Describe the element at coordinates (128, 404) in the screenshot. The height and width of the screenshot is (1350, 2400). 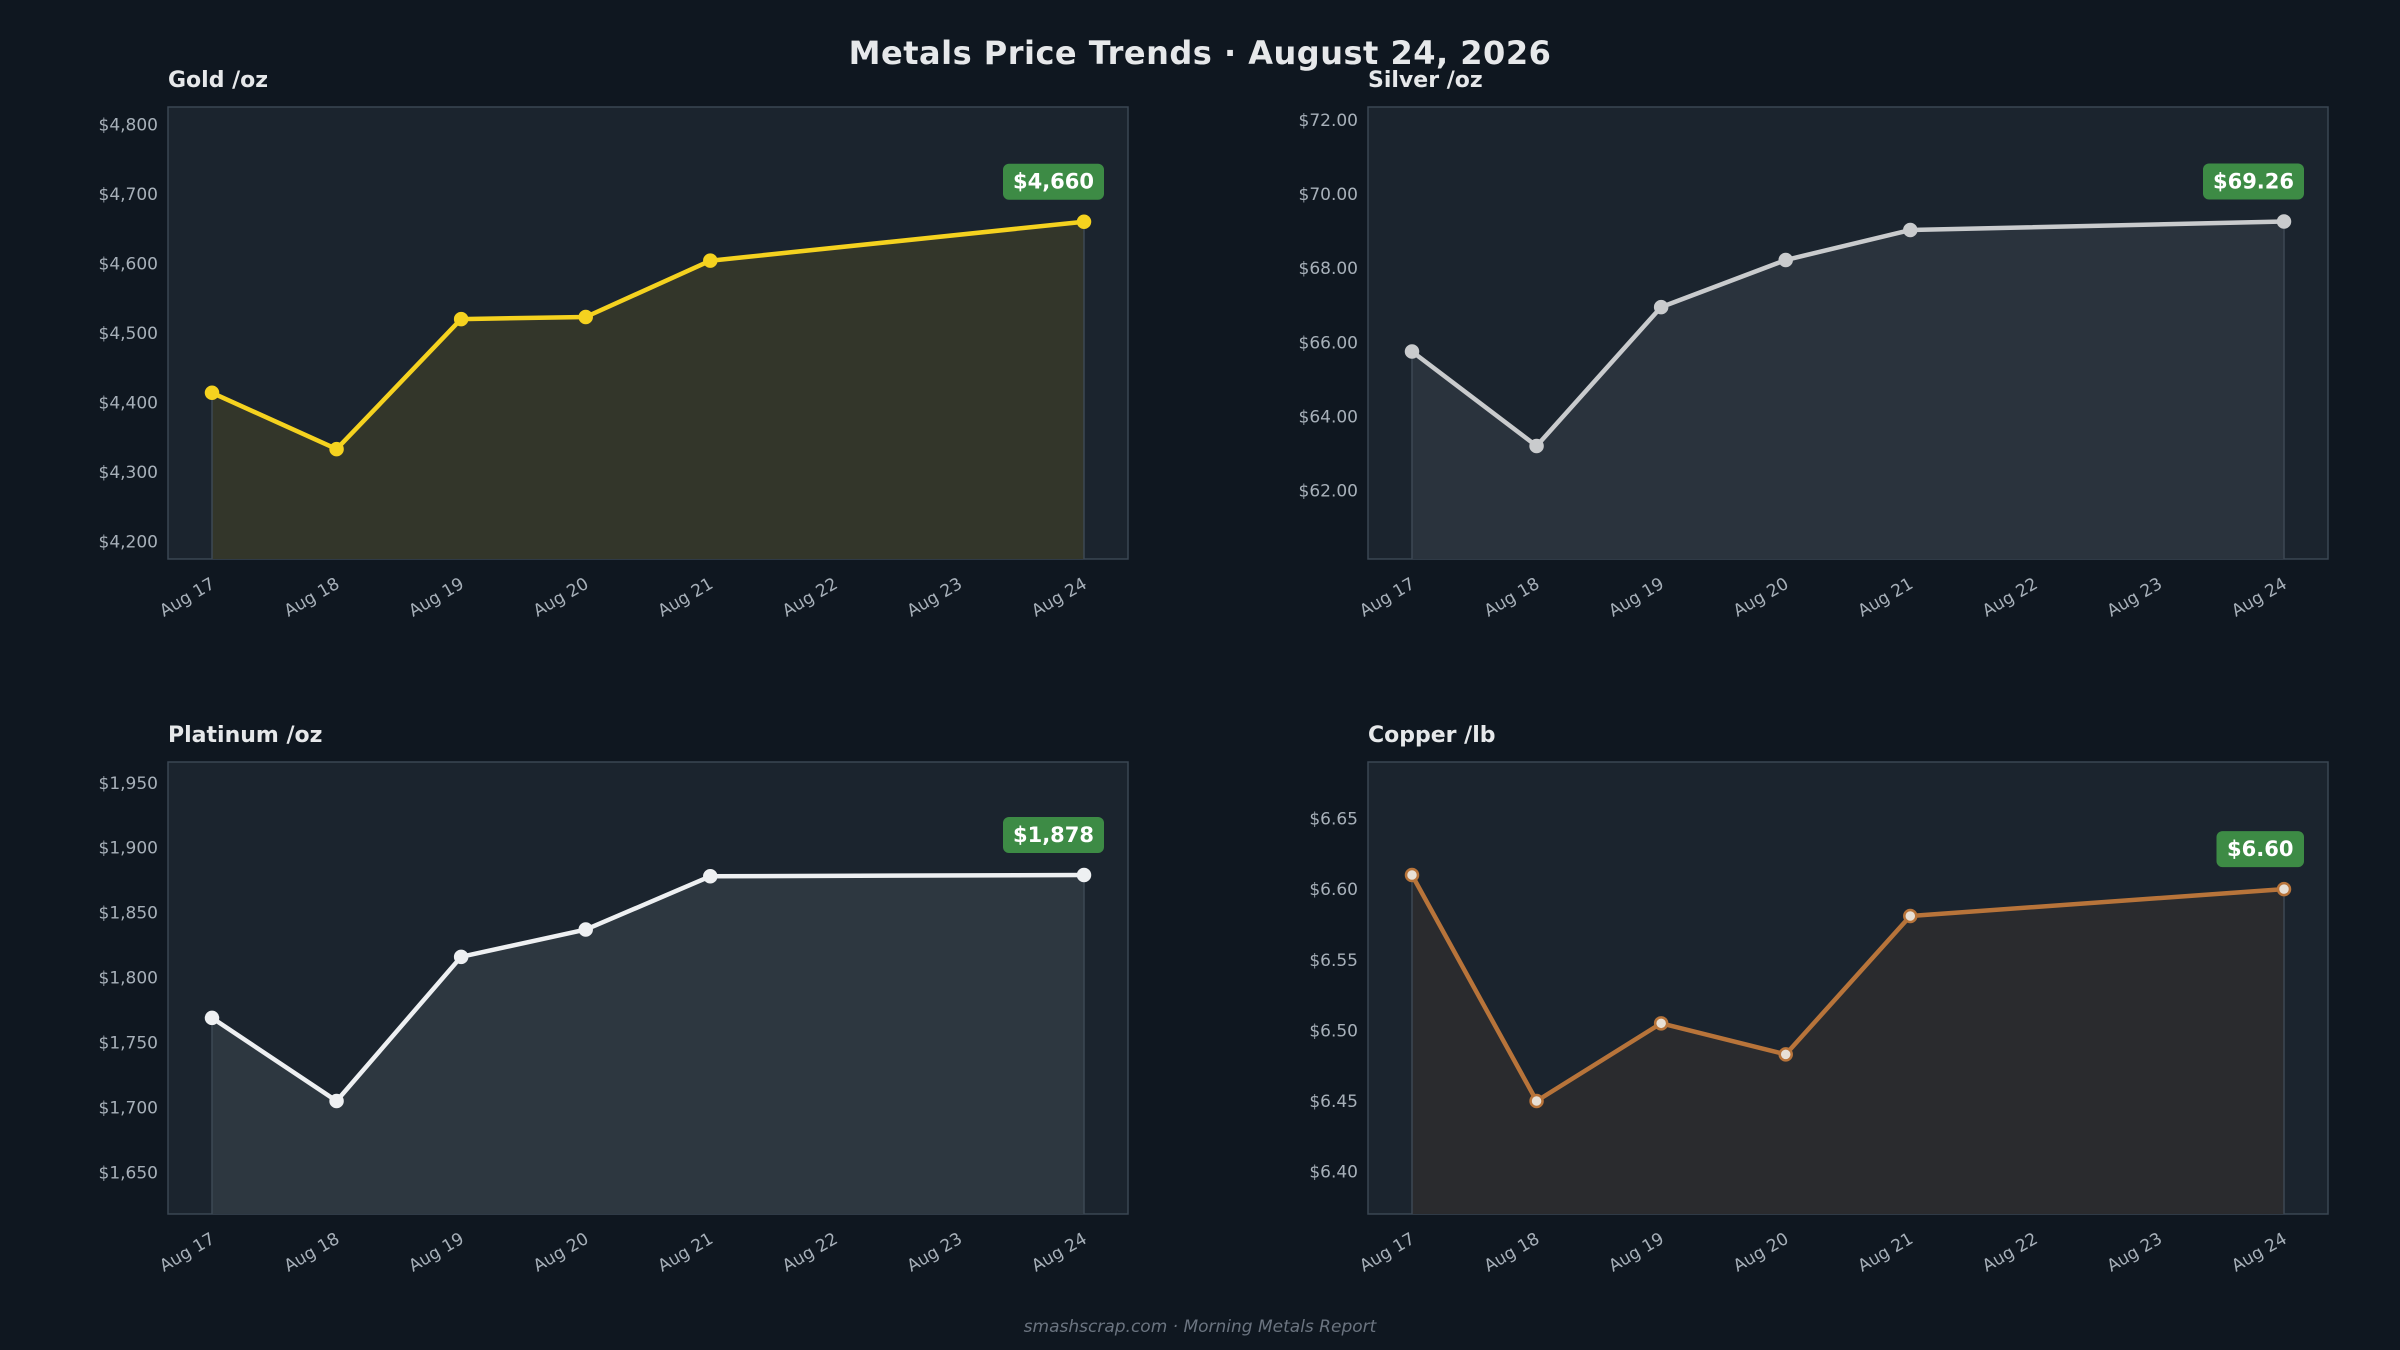
I see `y-tick-label: $4,400` at that location.